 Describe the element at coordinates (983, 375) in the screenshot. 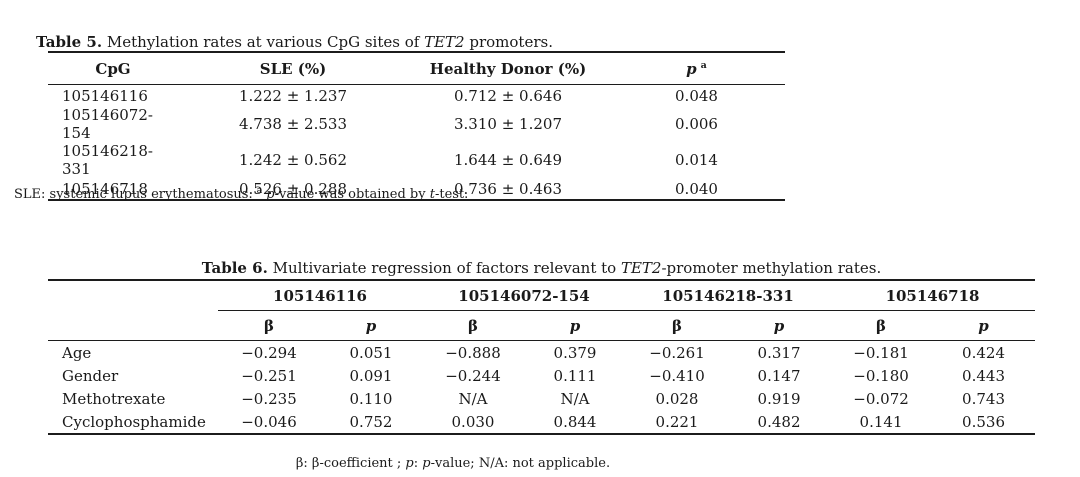

I see `cell: 0.443` at that location.